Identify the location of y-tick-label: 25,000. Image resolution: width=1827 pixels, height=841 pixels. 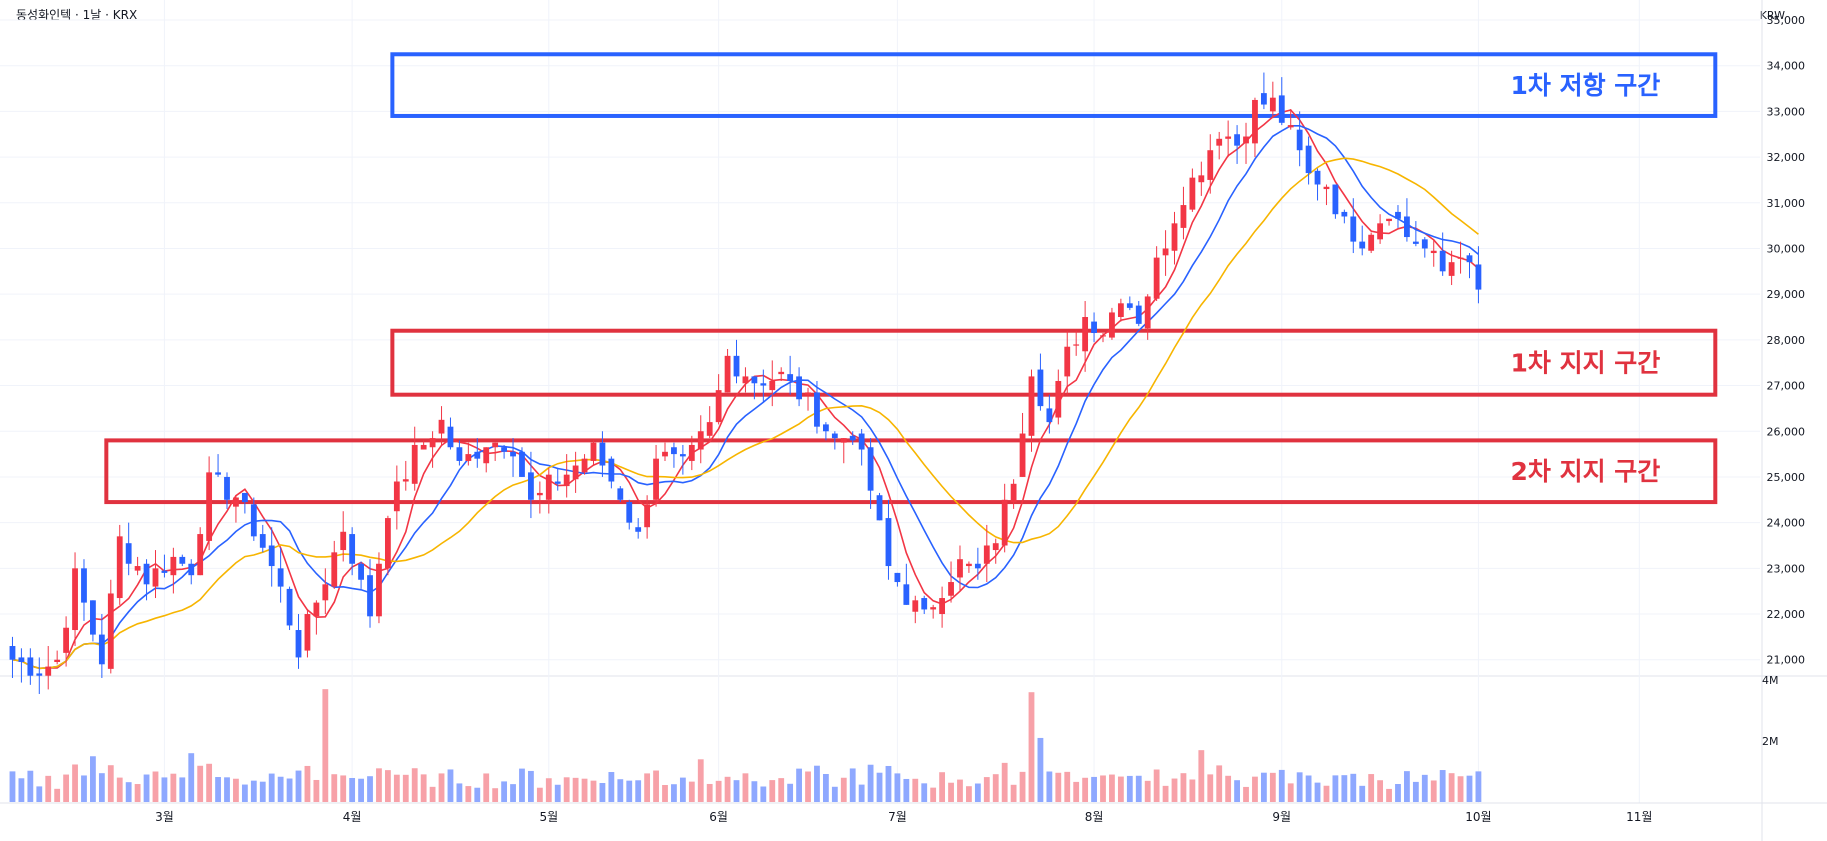
(1786, 477).